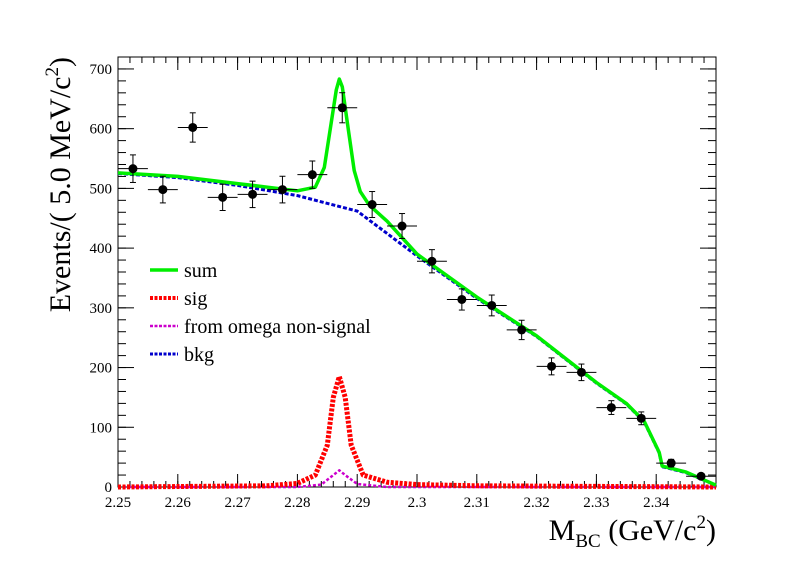 The height and width of the screenshot is (572, 796). Describe the element at coordinates (195, 299) in the screenshot. I see `legend-label: sig` at that location.